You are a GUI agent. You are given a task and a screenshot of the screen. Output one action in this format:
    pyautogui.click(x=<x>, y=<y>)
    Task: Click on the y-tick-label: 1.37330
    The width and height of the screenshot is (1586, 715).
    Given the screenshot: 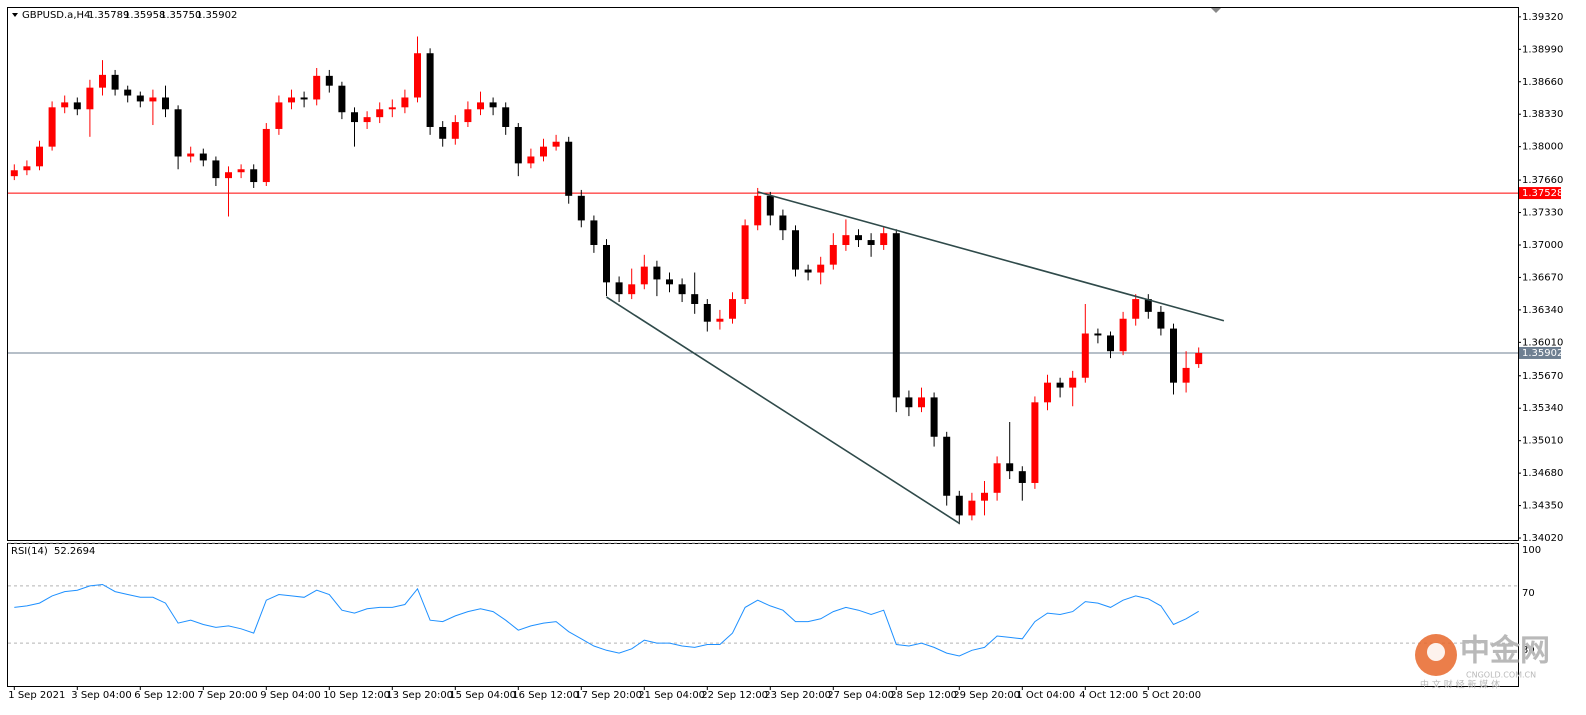 What is the action you would take?
    pyautogui.click(x=1542, y=213)
    